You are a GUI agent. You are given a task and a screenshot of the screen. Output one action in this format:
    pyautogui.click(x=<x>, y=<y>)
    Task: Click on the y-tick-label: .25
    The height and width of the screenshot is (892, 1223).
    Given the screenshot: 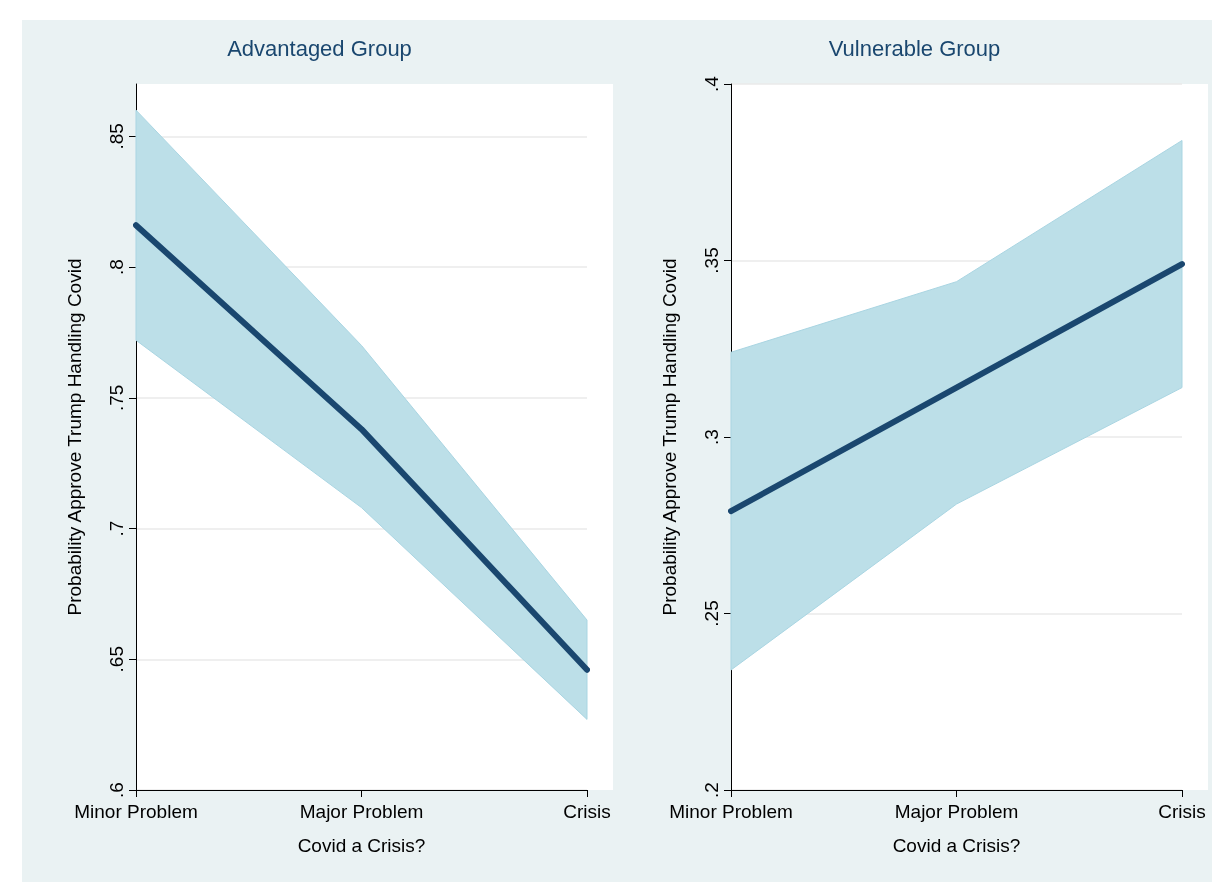 What is the action you would take?
    pyautogui.click(x=711, y=613)
    